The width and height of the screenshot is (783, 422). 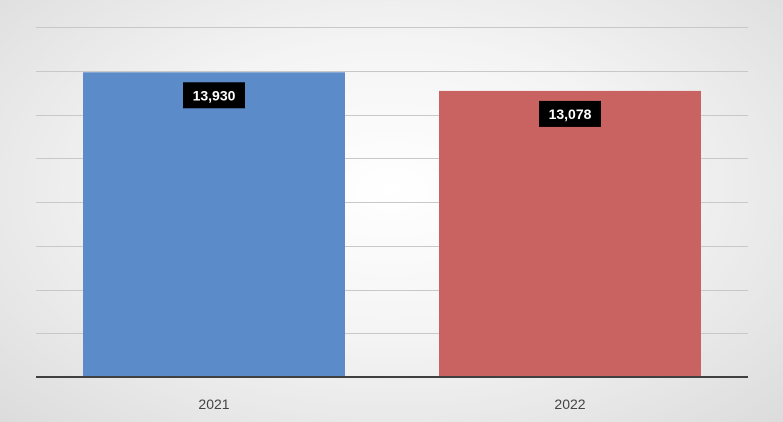 I want to click on x-tick-label-2022: 2022, so click(x=569, y=404).